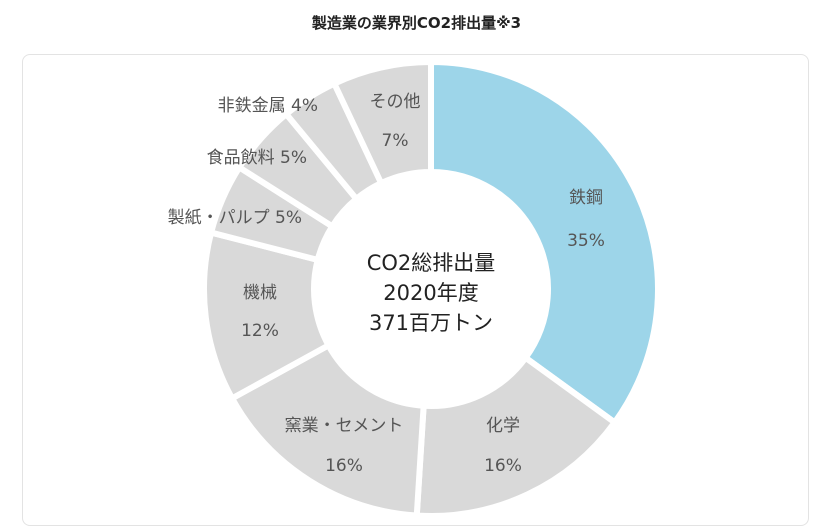 This screenshot has width=833, height=529. Describe the element at coordinates (260, 331) in the screenshot. I see `slice-label: 12%` at that location.